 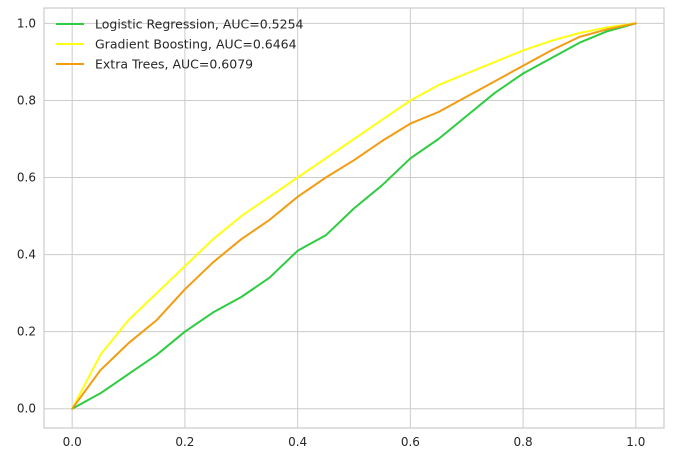 What do you see at coordinates (26, 215) in the screenshot?
I see `y-axis-ticks: 0.0 0.2 0.4 0.6 0.8 1.0` at bounding box center [26, 215].